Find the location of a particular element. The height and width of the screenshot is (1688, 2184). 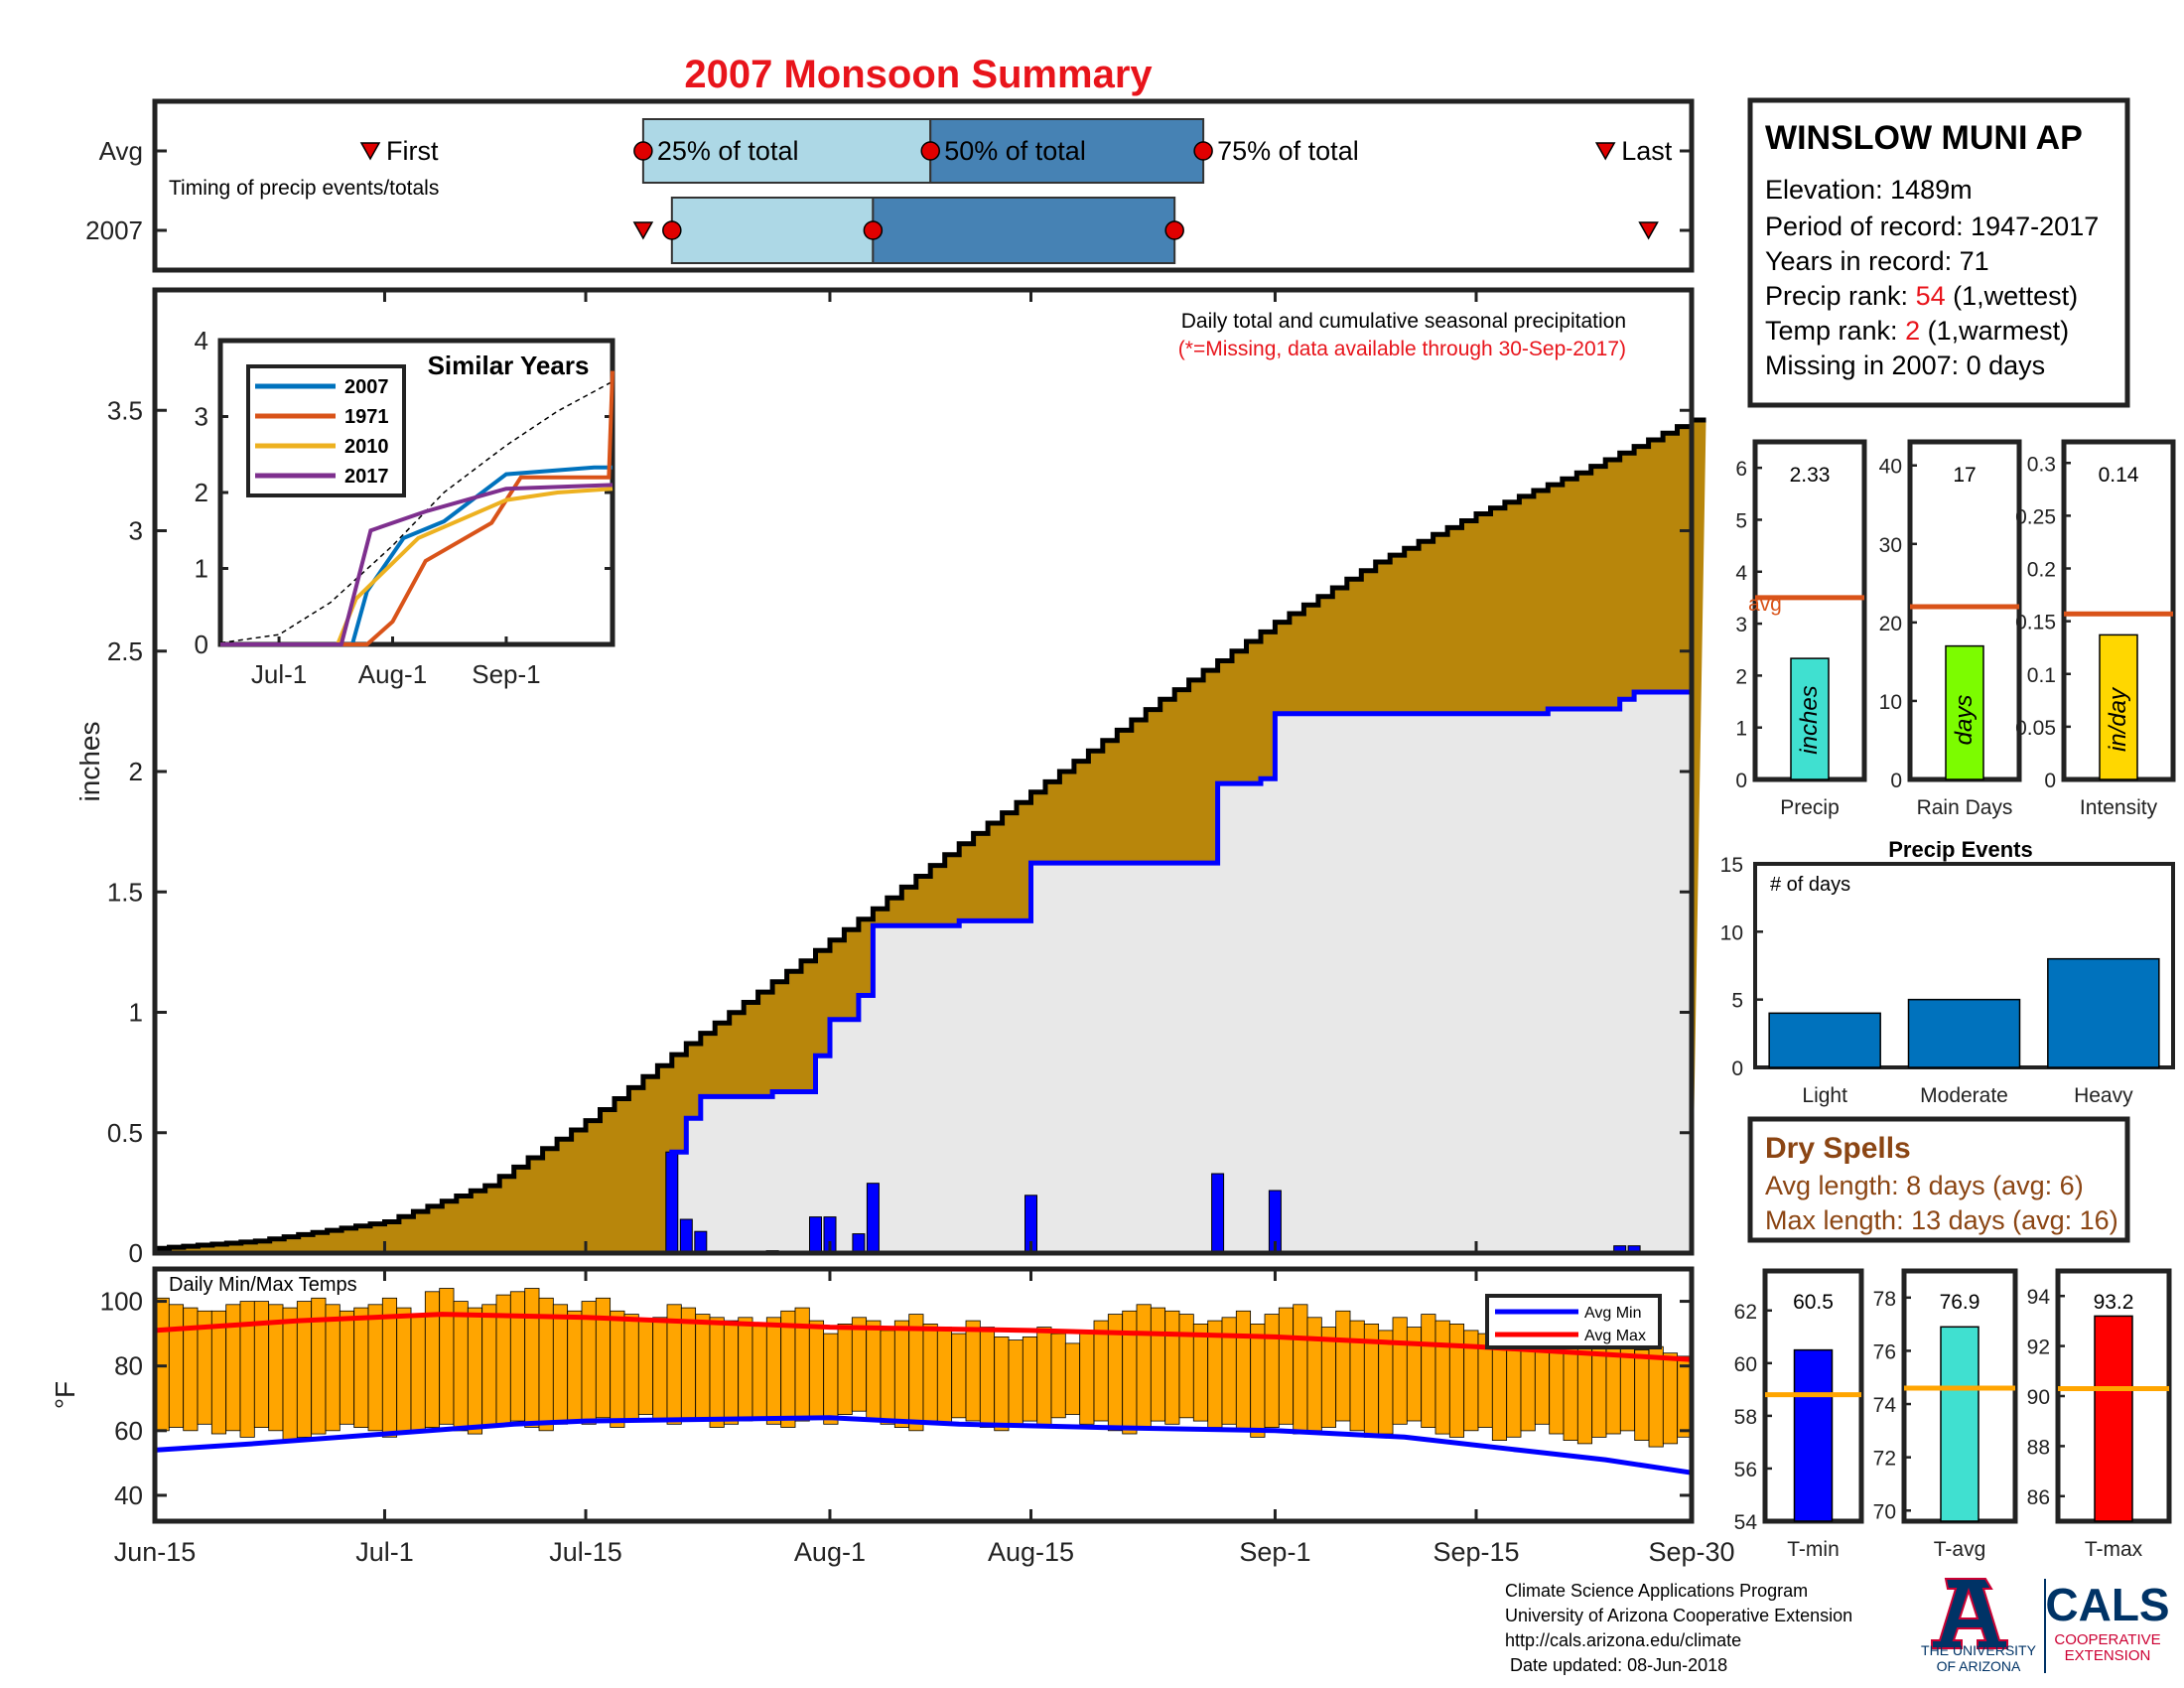

inset-legend-label: 2017 is located at coordinates (366, 477).